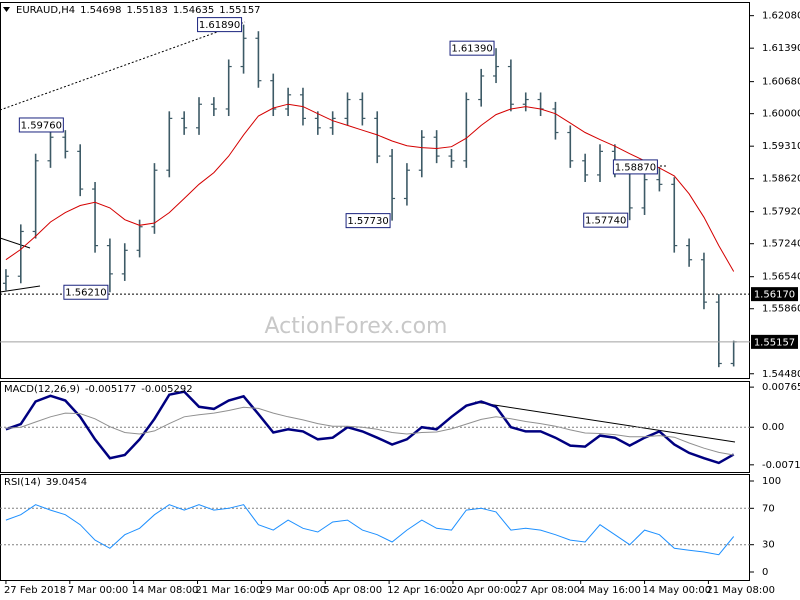 Image resolution: width=800 pixels, height=600 pixels. Describe the element at coordinates (781, 387) in the screenshot. I see `y-tick-label: 0.00765` at that location.